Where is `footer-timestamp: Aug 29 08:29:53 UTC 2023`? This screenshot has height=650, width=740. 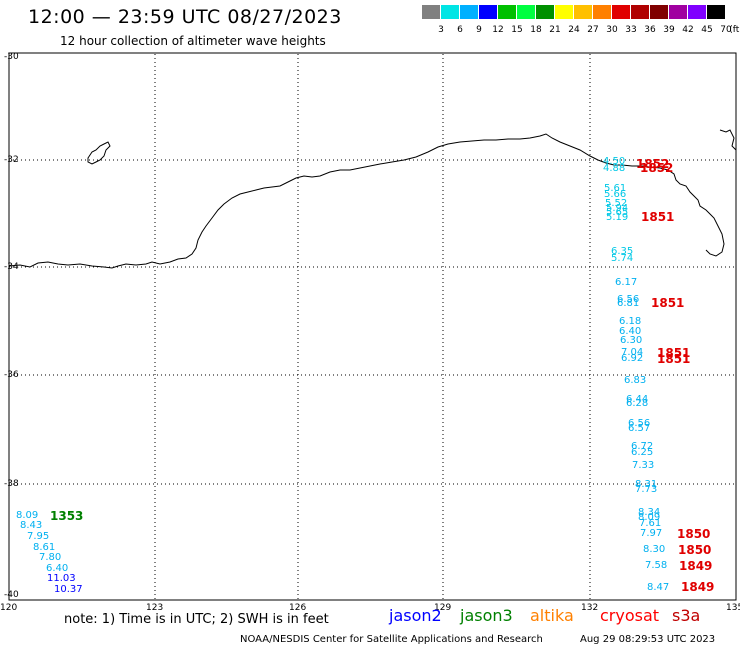 footer-timestamp: Aug 29 08:29:53 UTC 2023 is located at coordinates (648, 639).